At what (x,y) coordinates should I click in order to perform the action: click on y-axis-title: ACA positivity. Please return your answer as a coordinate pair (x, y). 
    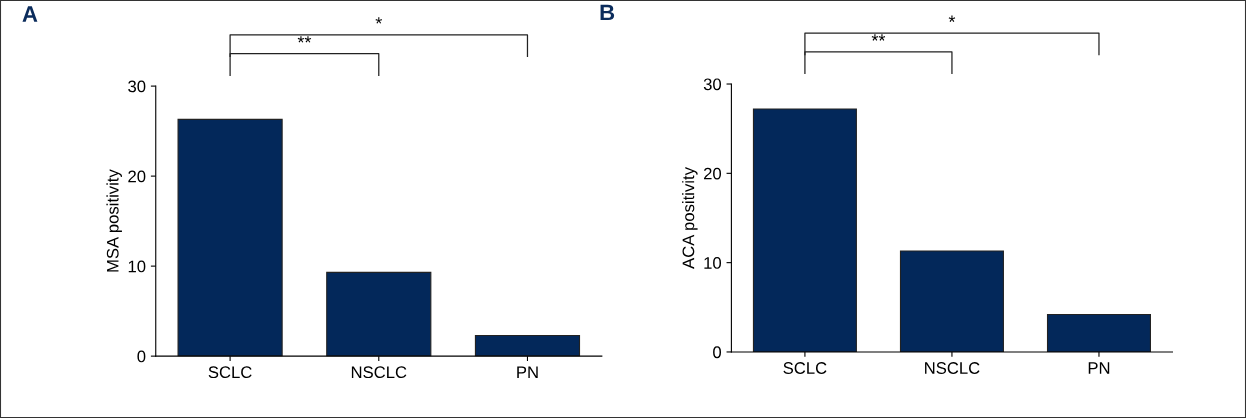
    Looking at the image, I should click on (690, 218).